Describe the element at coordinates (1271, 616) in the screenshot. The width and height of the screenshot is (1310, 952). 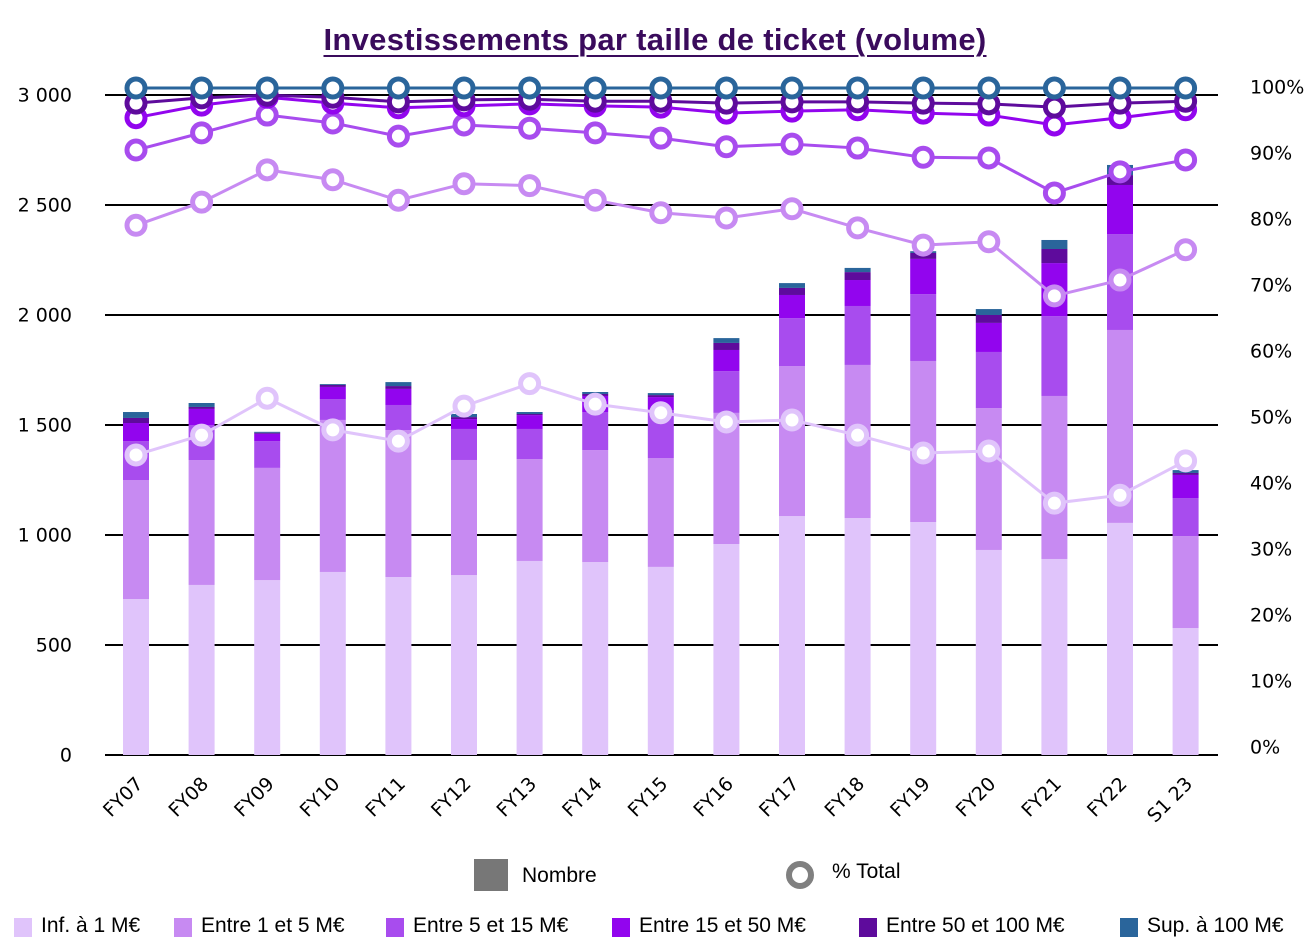
I see `right-tick-label: 20%` at that location.